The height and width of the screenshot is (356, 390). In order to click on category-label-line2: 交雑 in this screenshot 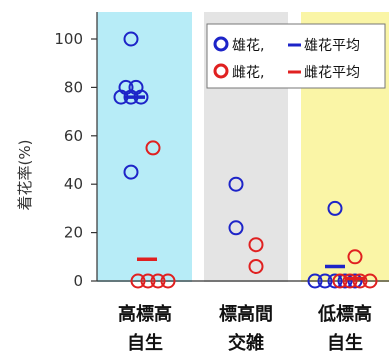, I will do `click(246, 343)`.